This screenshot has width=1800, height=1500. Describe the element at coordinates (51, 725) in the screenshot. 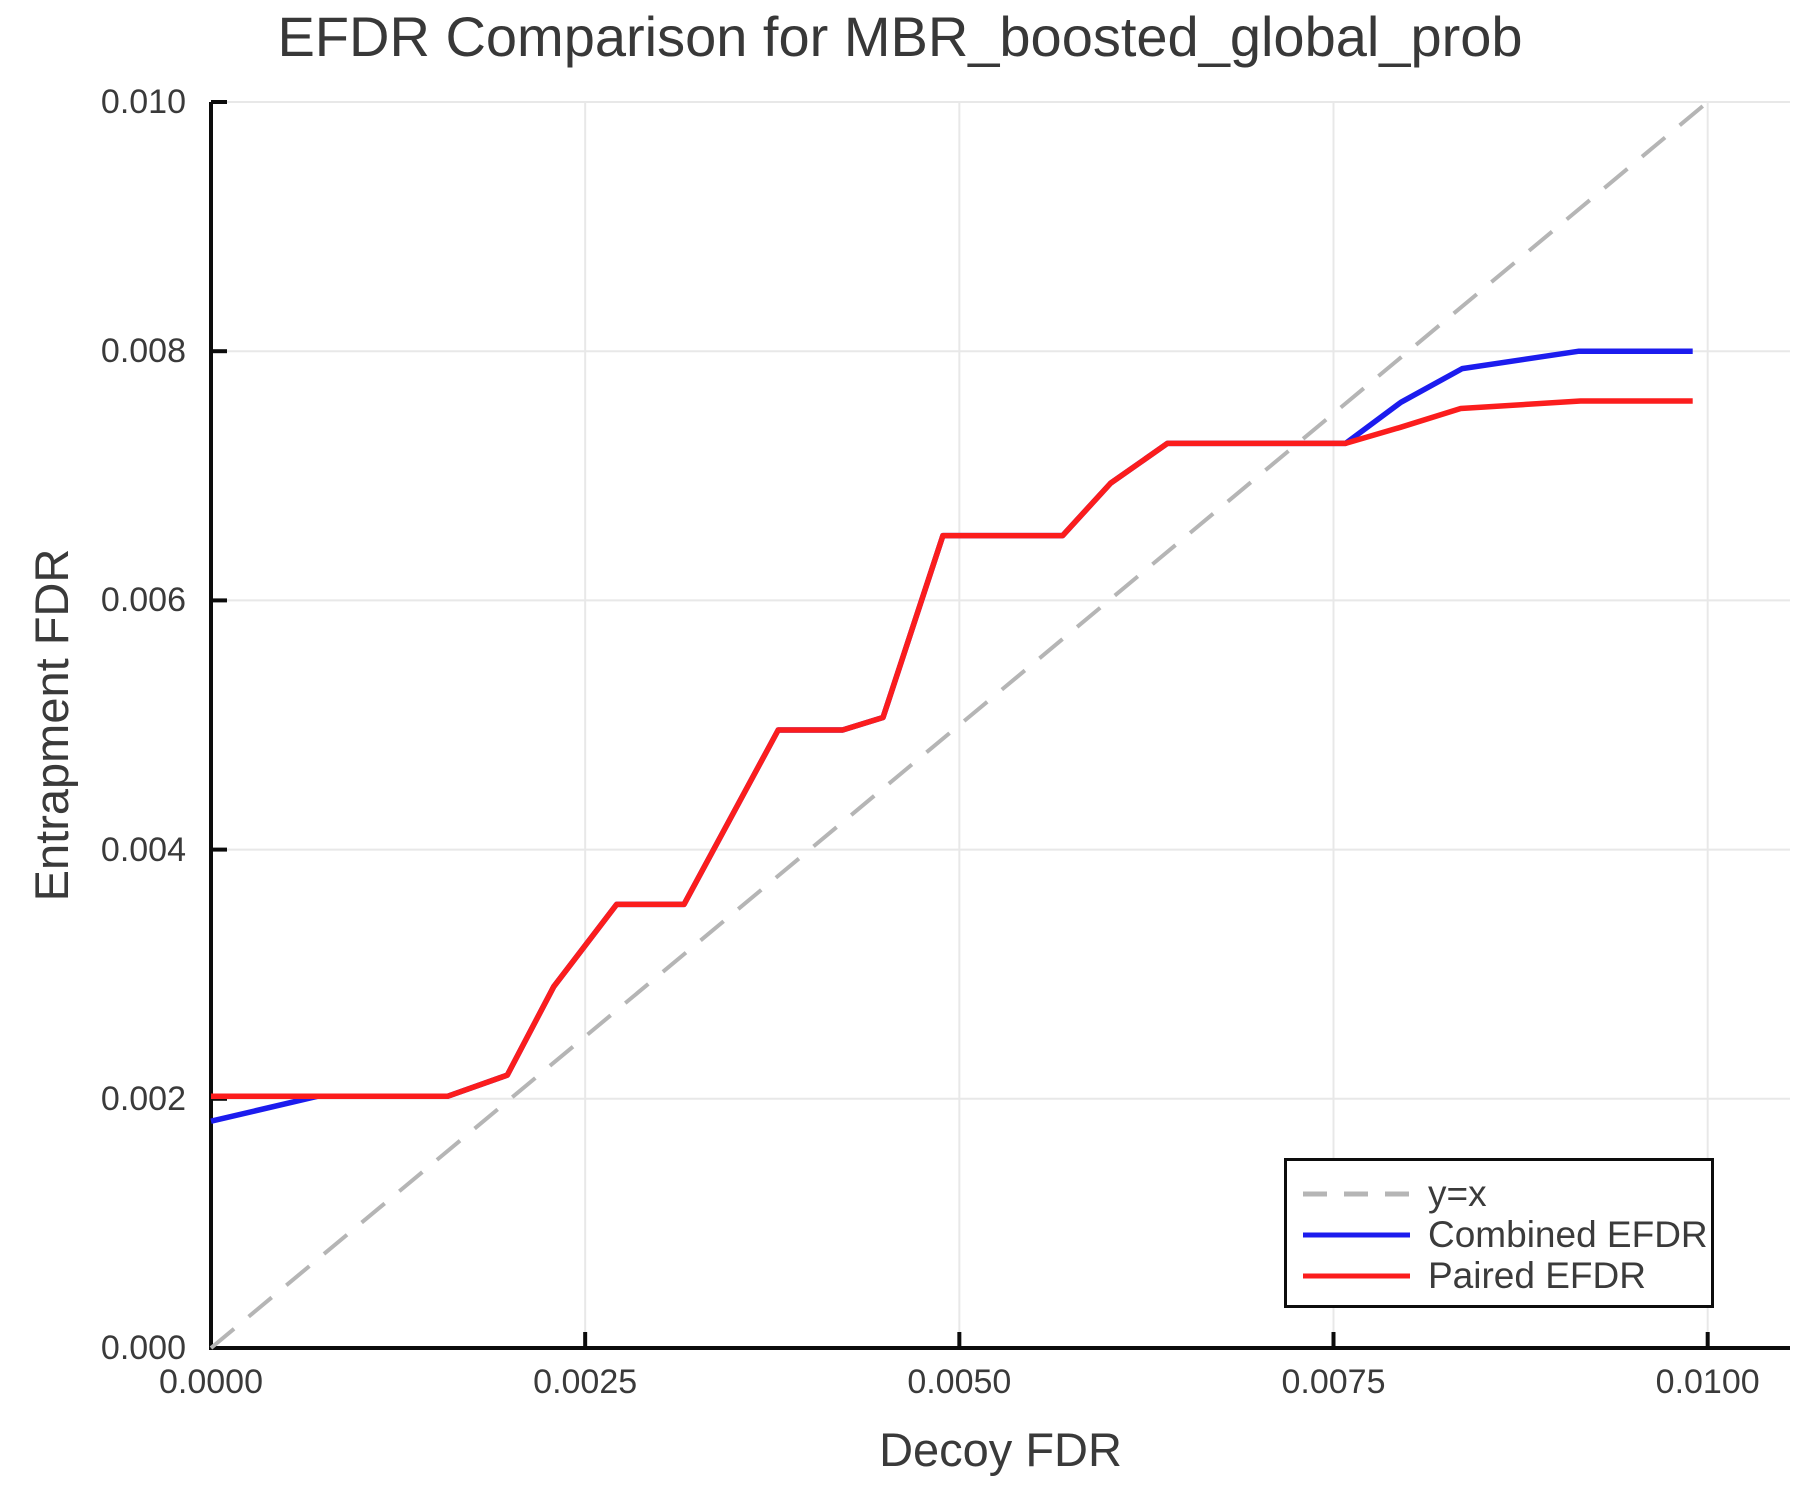

I see `y-axis-label: Entrapment FDR` at that location.